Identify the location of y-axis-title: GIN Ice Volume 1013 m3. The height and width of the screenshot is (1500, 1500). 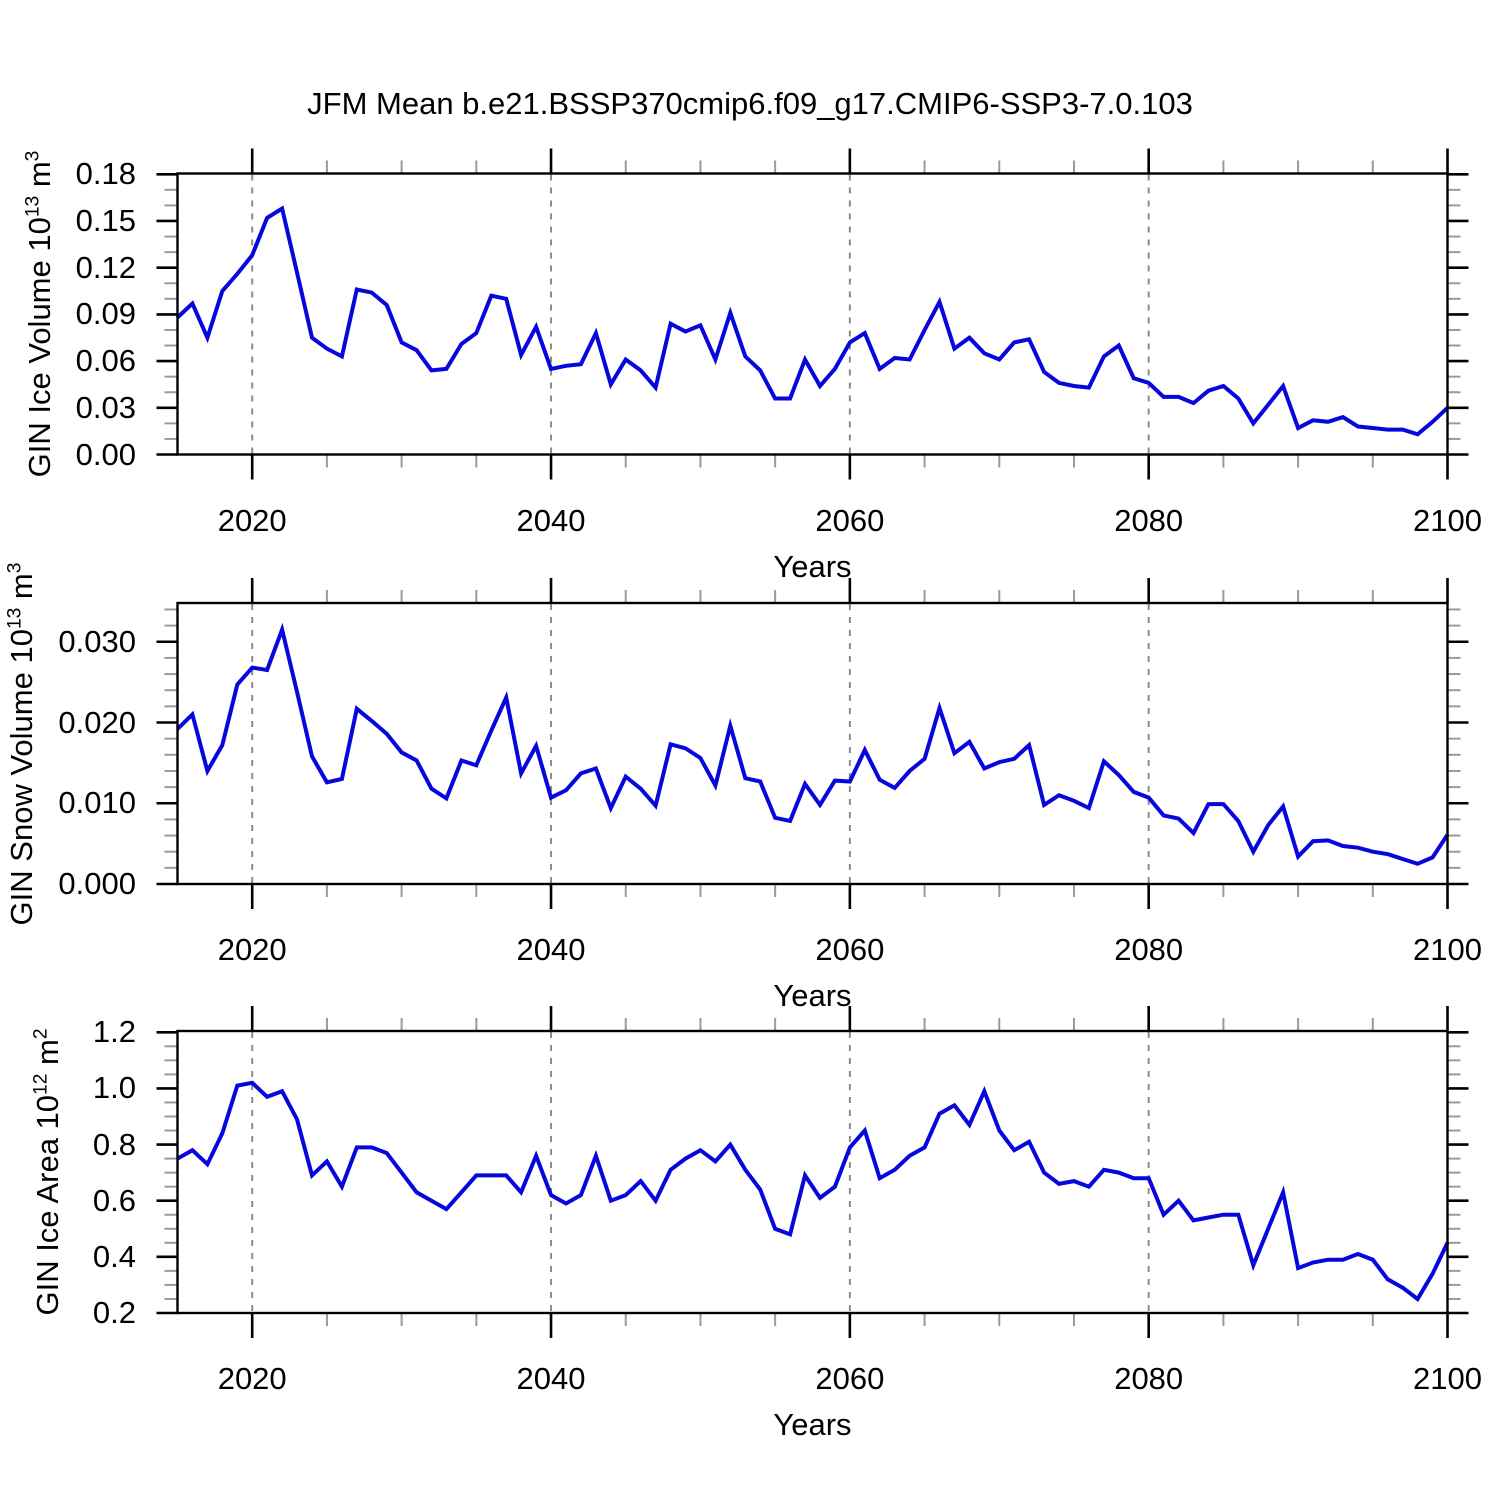
(40, 314).